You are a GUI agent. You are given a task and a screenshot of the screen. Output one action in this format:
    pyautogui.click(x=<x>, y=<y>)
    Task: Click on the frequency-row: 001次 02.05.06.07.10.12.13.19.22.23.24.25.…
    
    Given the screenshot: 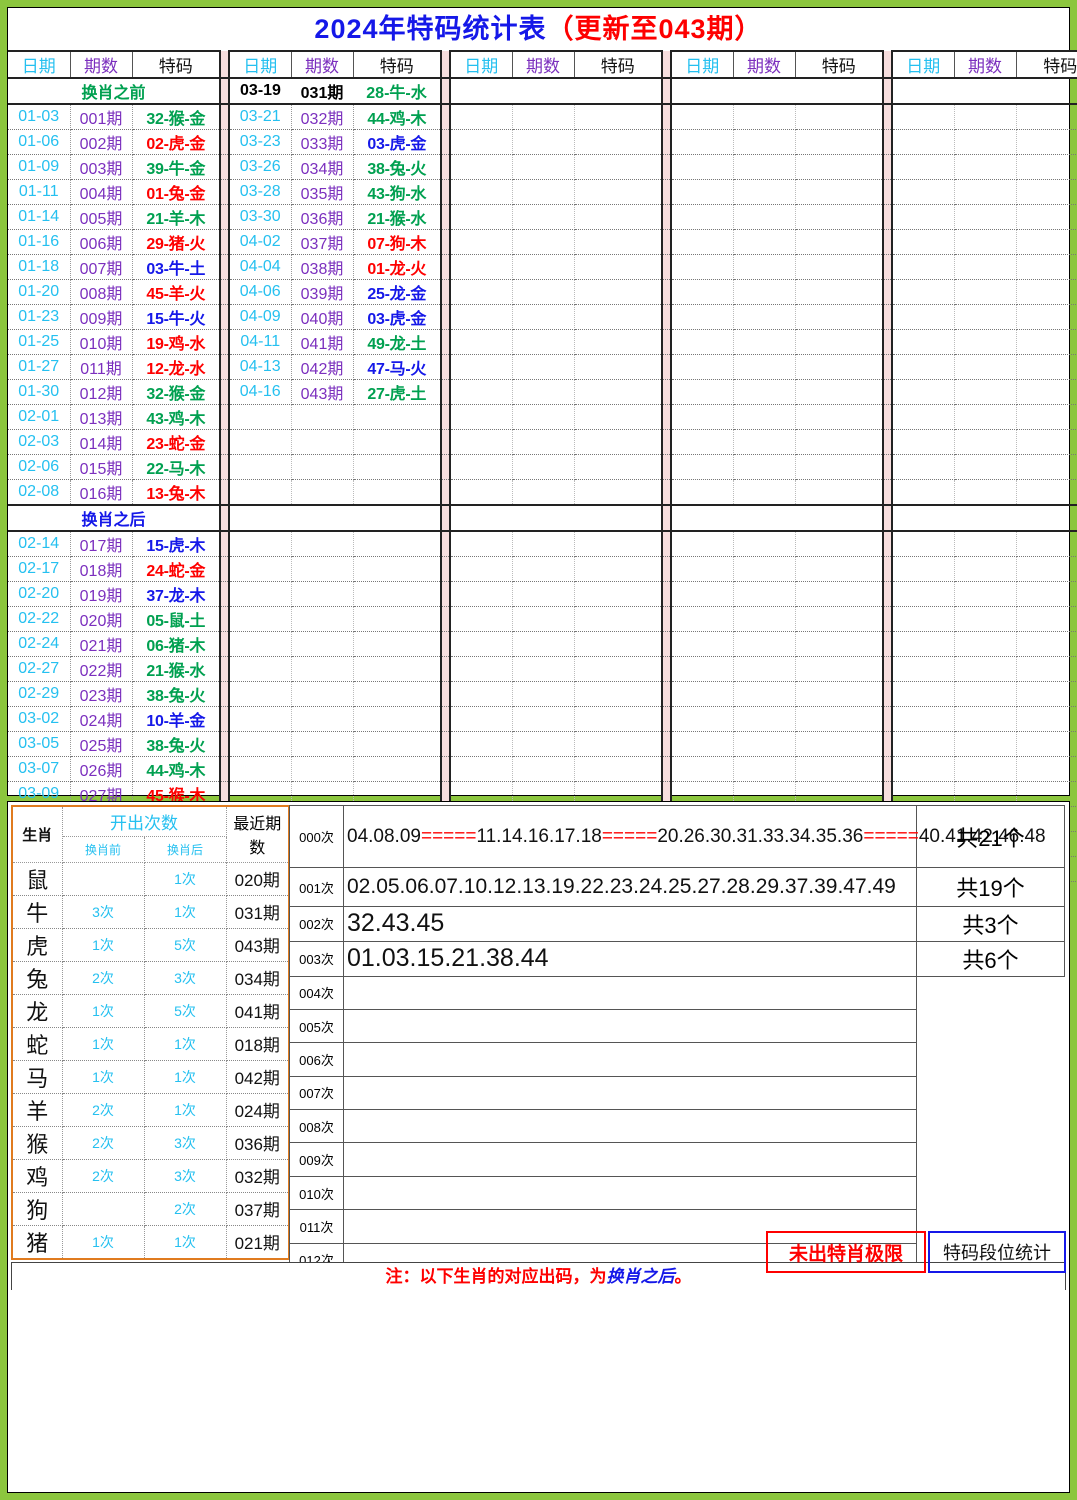 What is the action you would take?
    pyautogui.click(x=677, y=887)
    